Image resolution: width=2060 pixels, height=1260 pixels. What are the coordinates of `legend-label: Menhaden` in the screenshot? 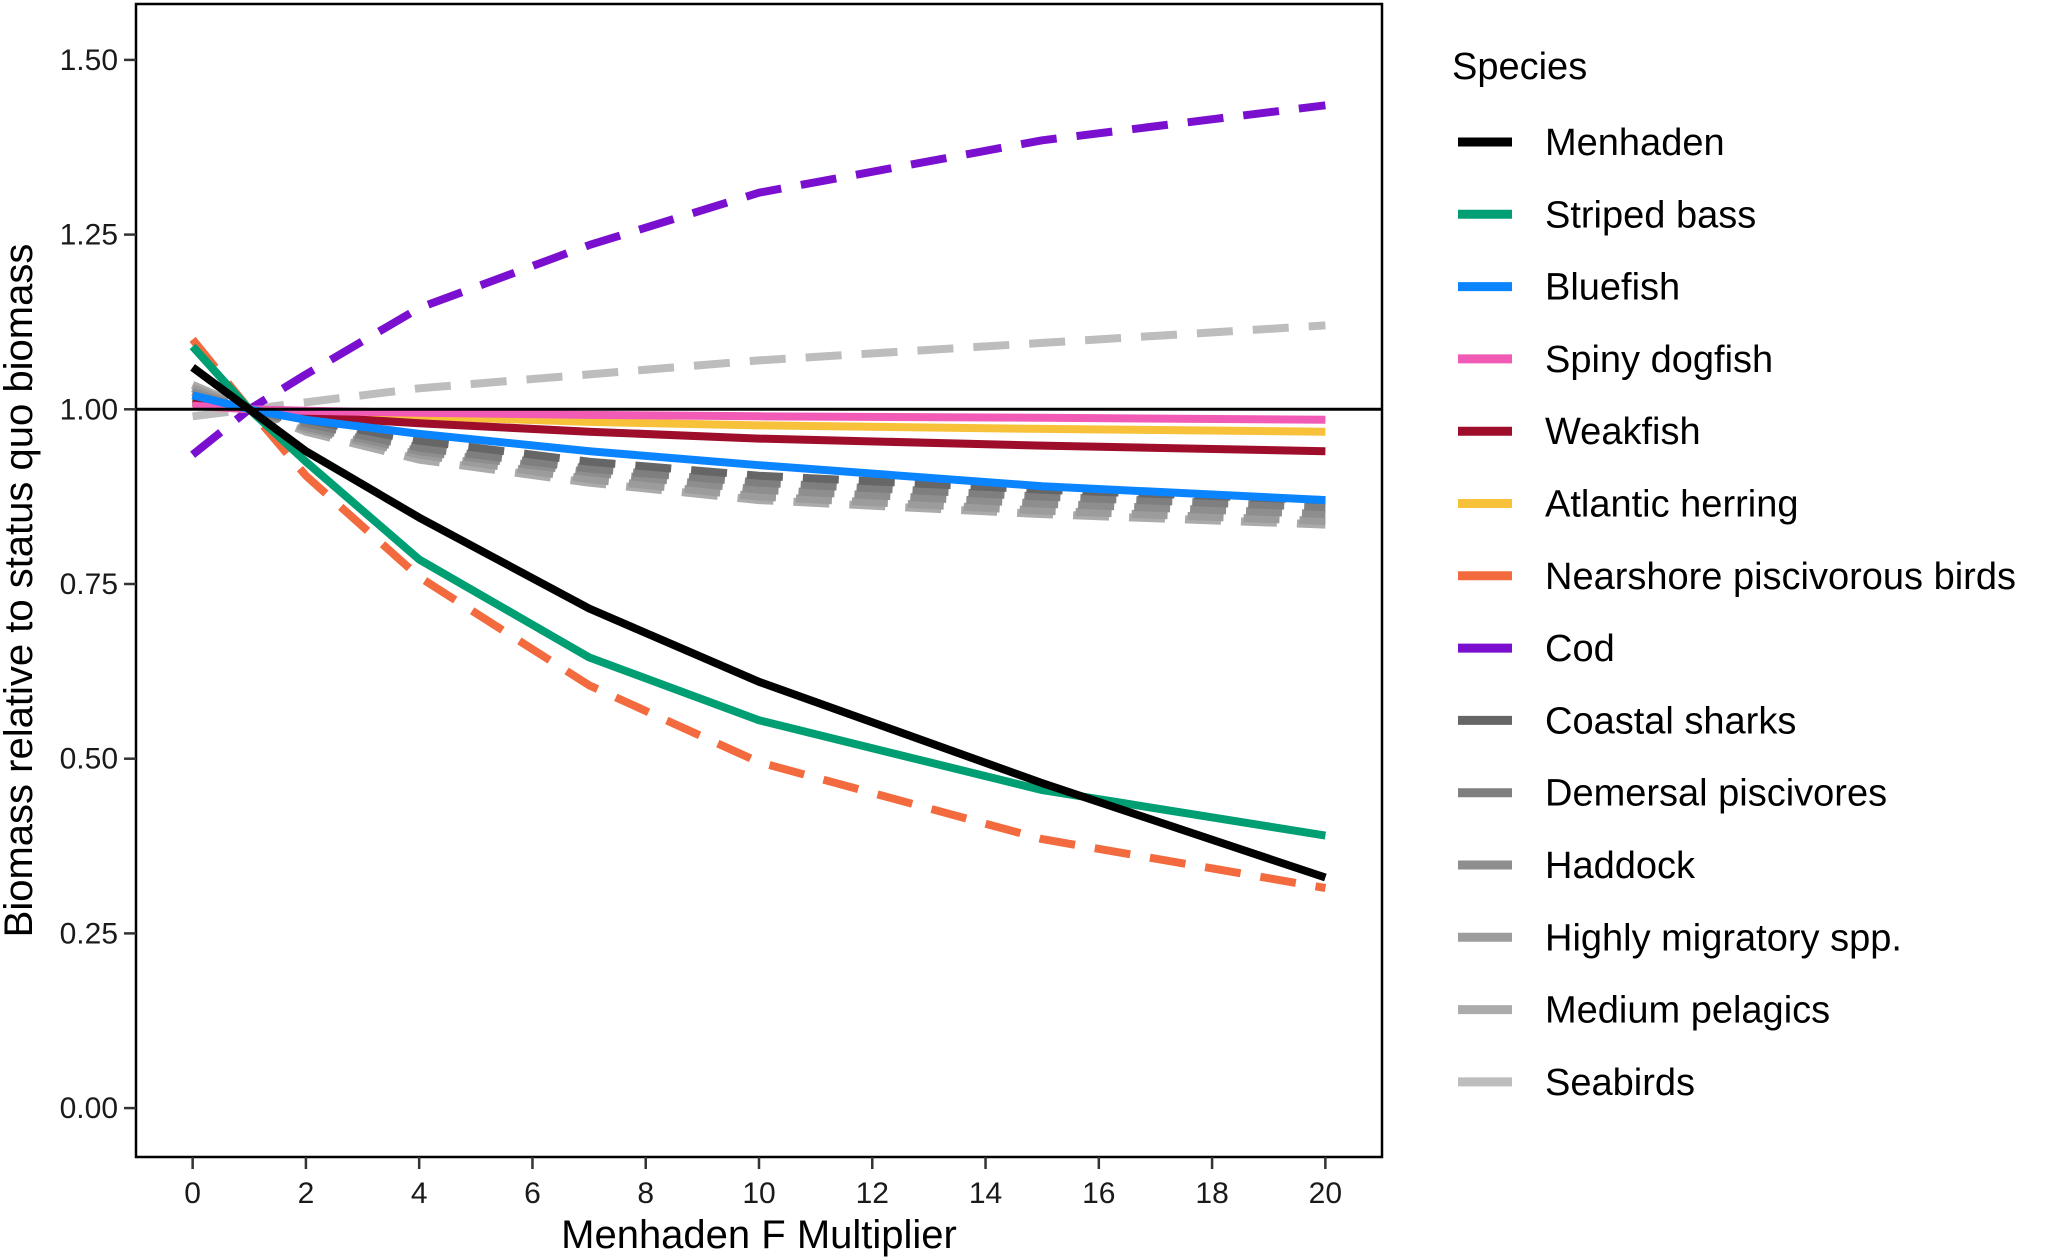 It's located at (1635, 143).